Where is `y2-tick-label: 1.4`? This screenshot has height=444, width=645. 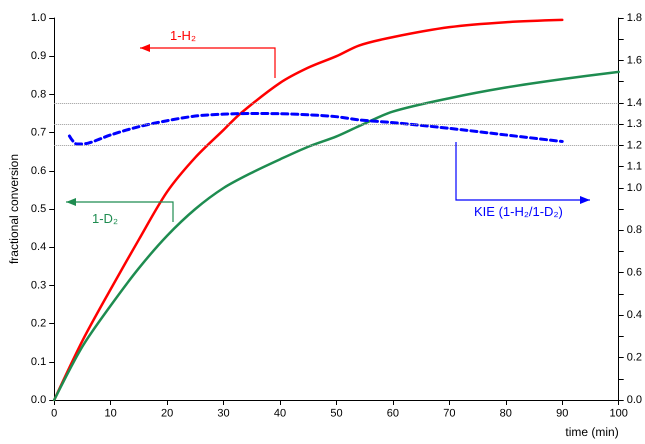
y2-tick-label: 1.4 is located at coordinates (634, 102).